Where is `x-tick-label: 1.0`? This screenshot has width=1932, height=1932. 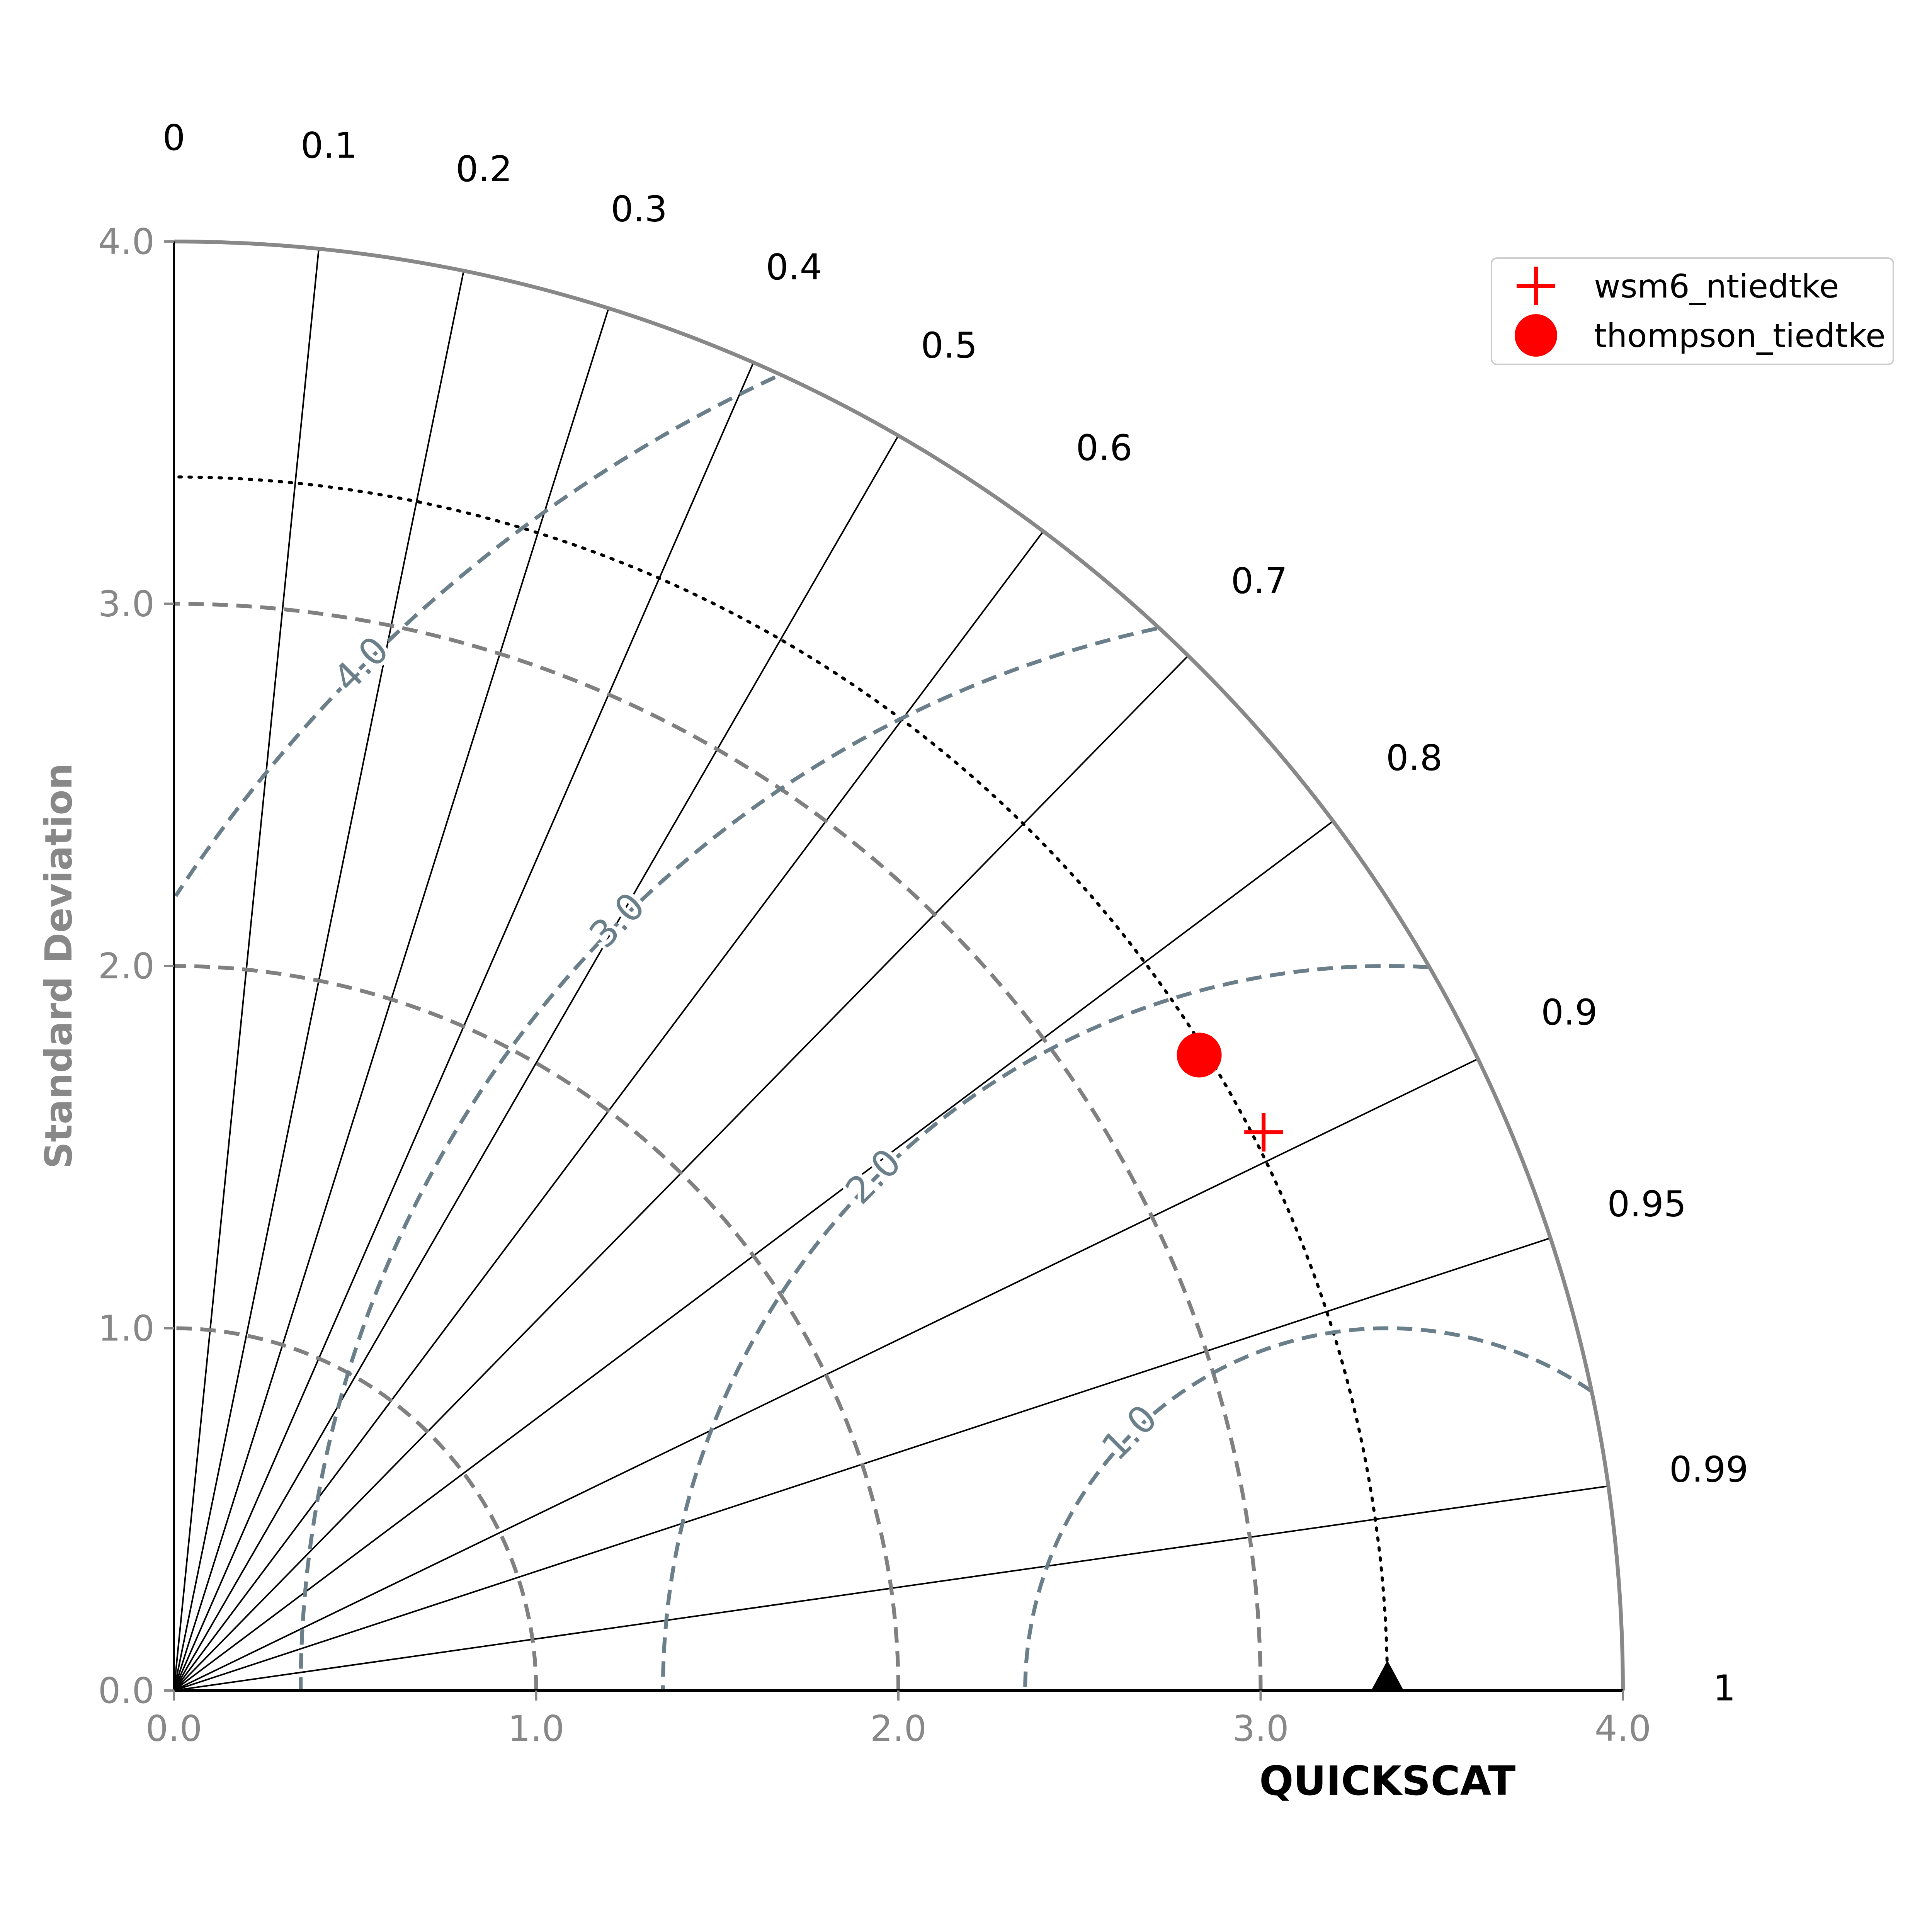 x-tick-label: 1.0 is located at coordinates (536, 1728).